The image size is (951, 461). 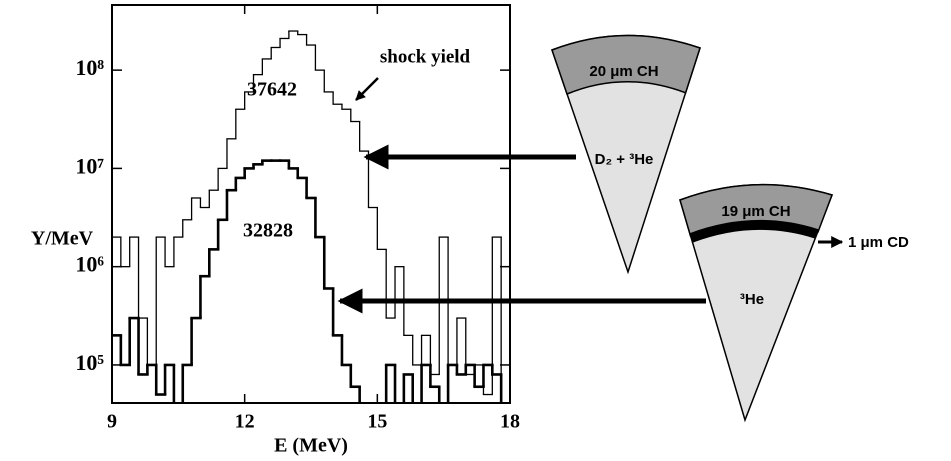 I want to click on x-axis-label: E (MeV), so click(x=311, y=446).